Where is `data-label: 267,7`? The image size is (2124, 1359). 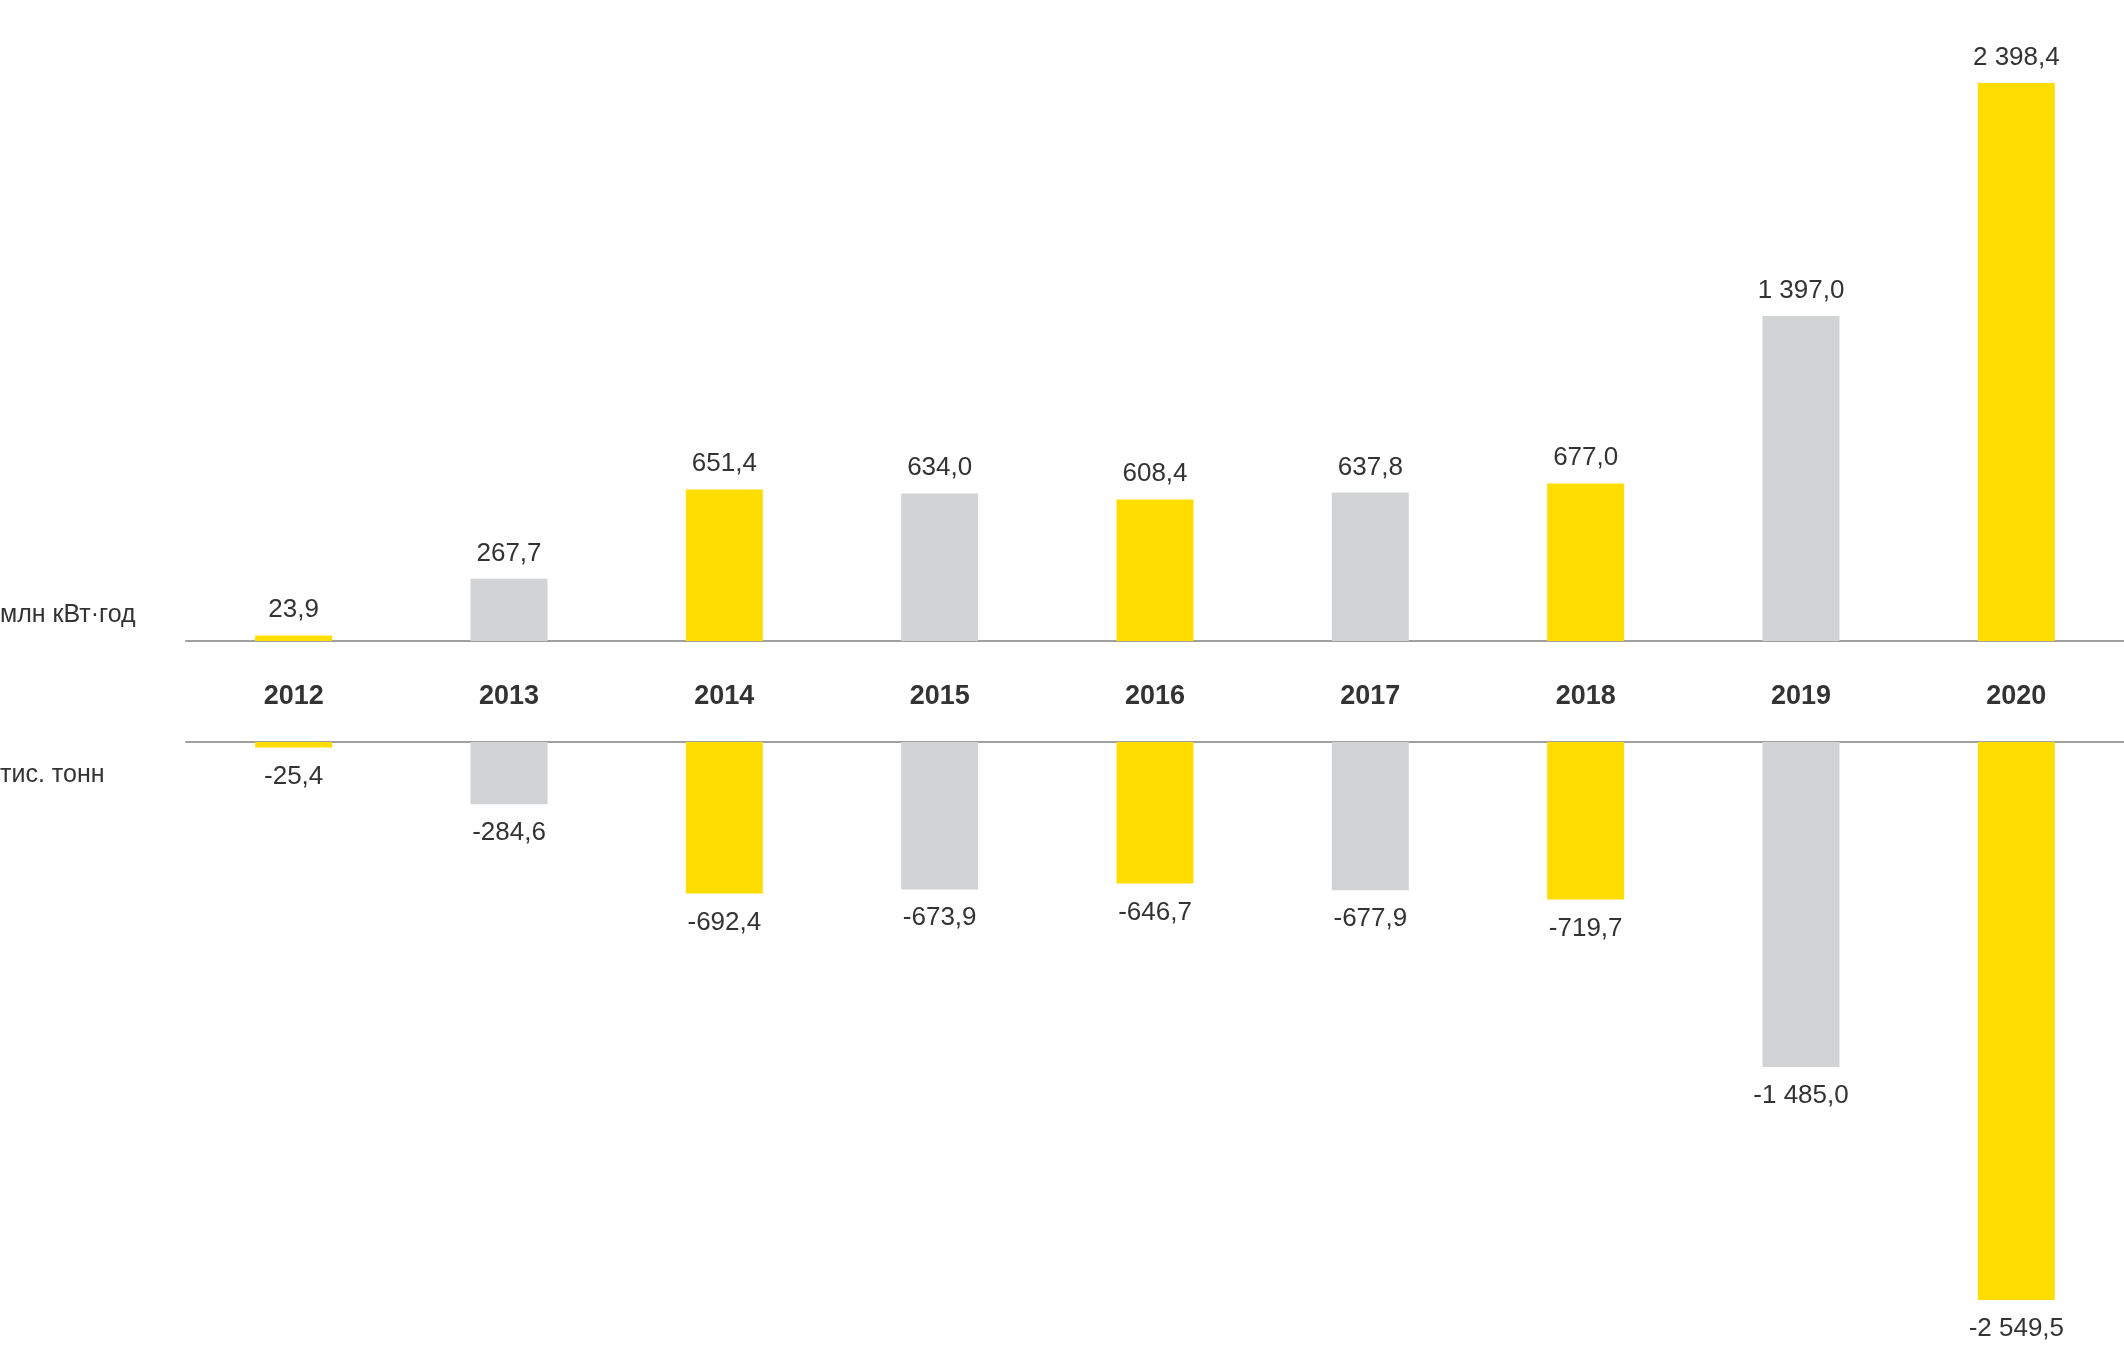
data-label: 267,7 is located at coordinates (509, 551).